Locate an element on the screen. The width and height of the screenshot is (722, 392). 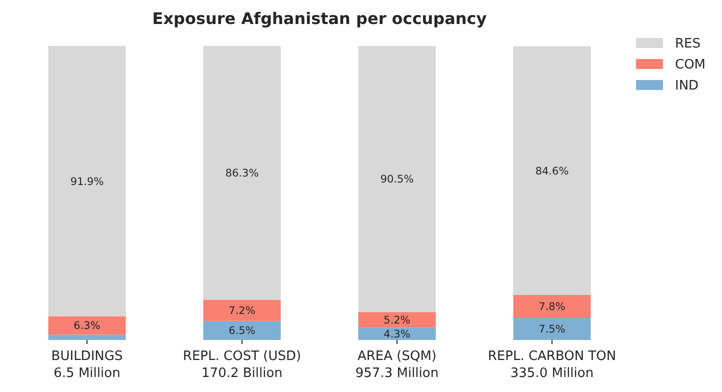
x-tick-label: AREA (SQM) 957.3 Million is located at coordinates (397, 365).